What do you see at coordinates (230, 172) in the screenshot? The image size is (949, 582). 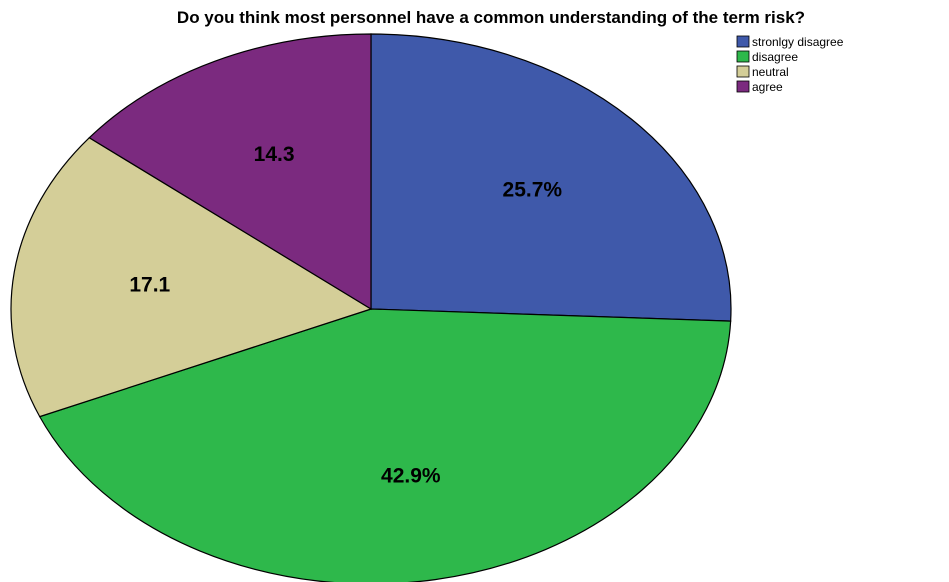 I see `pie-slice-agree` at bounding box center [230, 172].